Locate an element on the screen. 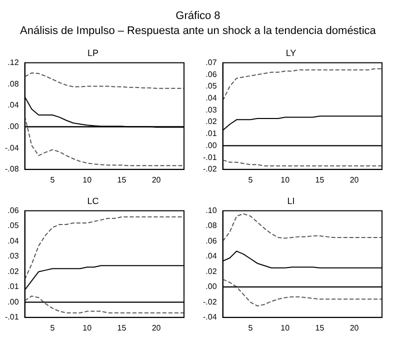  y-tick-label: .12 is located at coordinates (14, 63).